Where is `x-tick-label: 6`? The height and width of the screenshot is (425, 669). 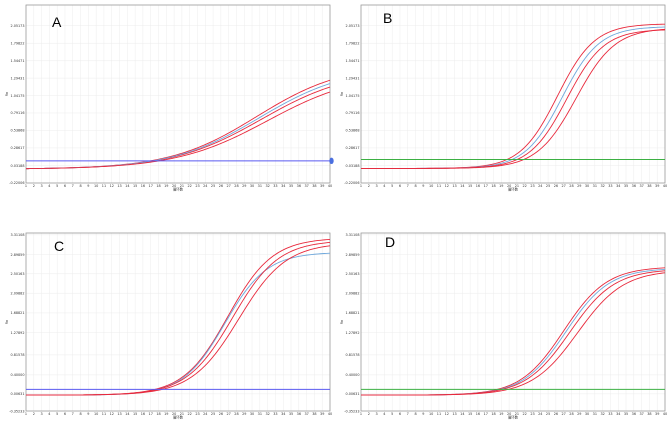 x-tick-label: 6 is located at coordinates (65, 186).